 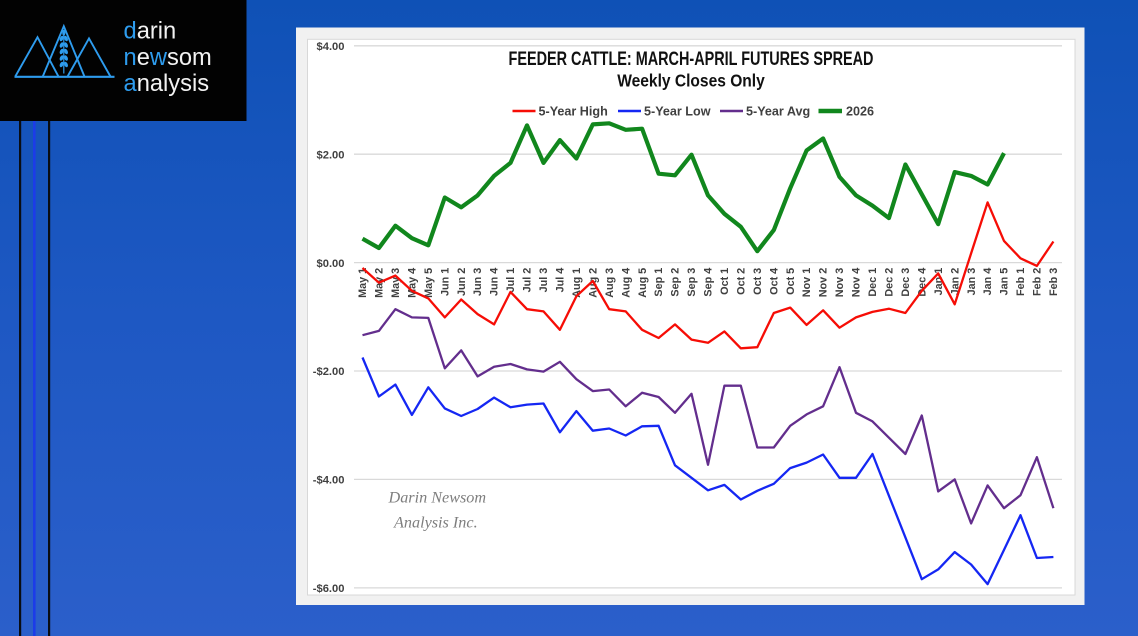 What do you see at coordinates (511, 280) in the screenshot?
I see `svg-text: Jul 1` at bounding box center [511, 280].